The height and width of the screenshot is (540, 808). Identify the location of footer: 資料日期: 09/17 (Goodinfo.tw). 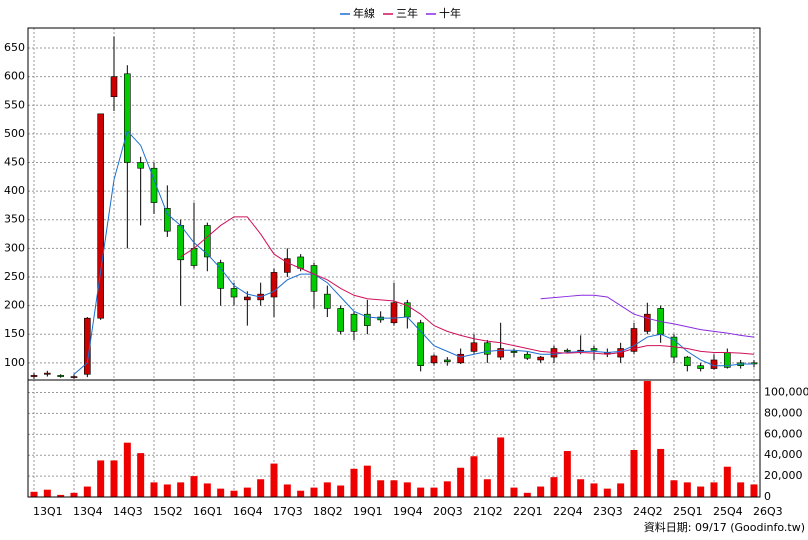
(724, 527).